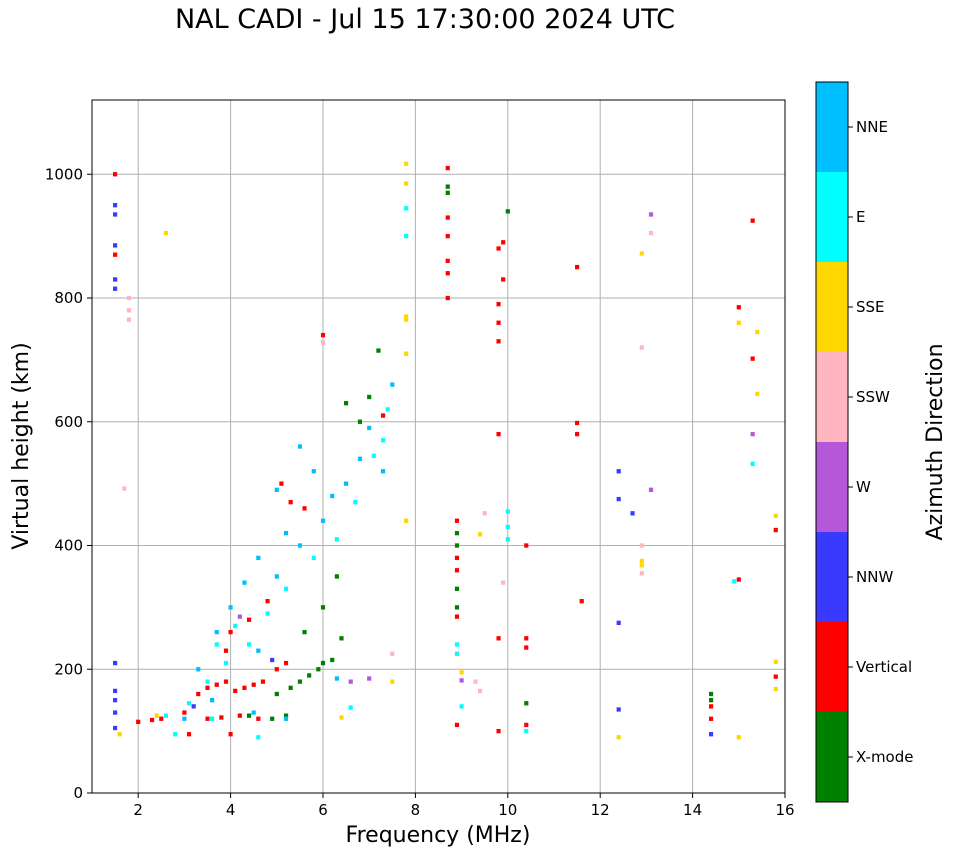 The image size is (958, 857). Describe the element at coordinates (507, 810) in the screenshot. I see `x-tick-label: 10` at that location.